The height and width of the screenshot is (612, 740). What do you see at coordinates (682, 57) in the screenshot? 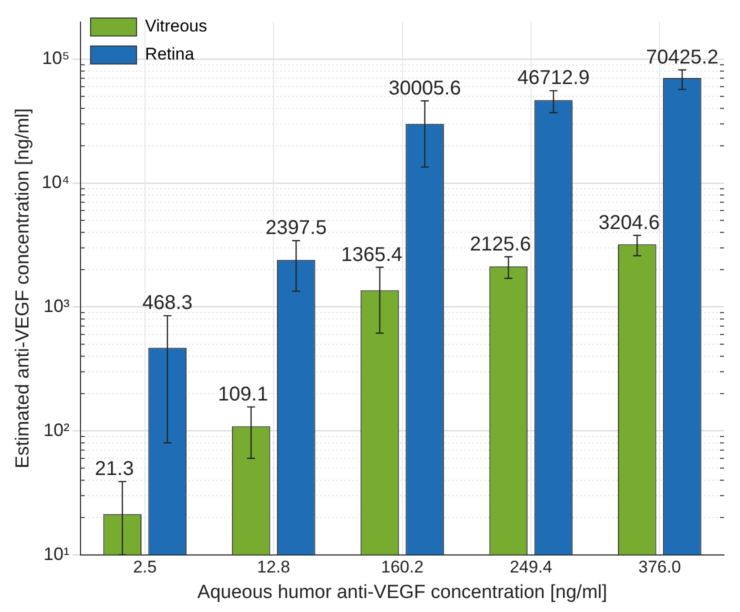
I see `data-label: 70425.2` at bounding box center [682, 57].